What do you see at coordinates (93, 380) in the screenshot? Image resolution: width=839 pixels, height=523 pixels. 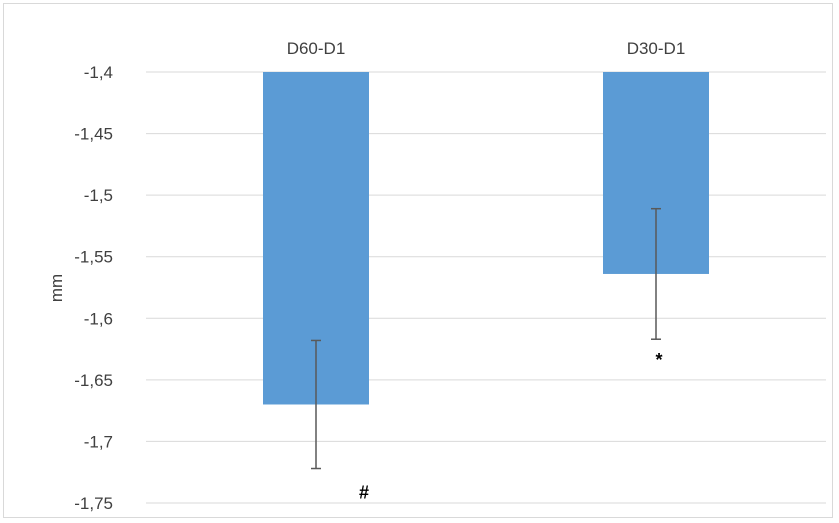 I see `y-tick-label: -1,65` at bounding box center [93, 380].